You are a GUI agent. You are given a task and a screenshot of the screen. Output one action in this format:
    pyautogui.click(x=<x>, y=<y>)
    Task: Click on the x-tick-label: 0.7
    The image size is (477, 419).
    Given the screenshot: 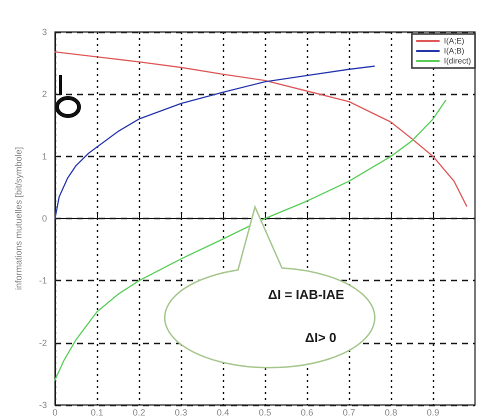 What is the action you would take?
    pyautogui.click(x=349, y=413)
    